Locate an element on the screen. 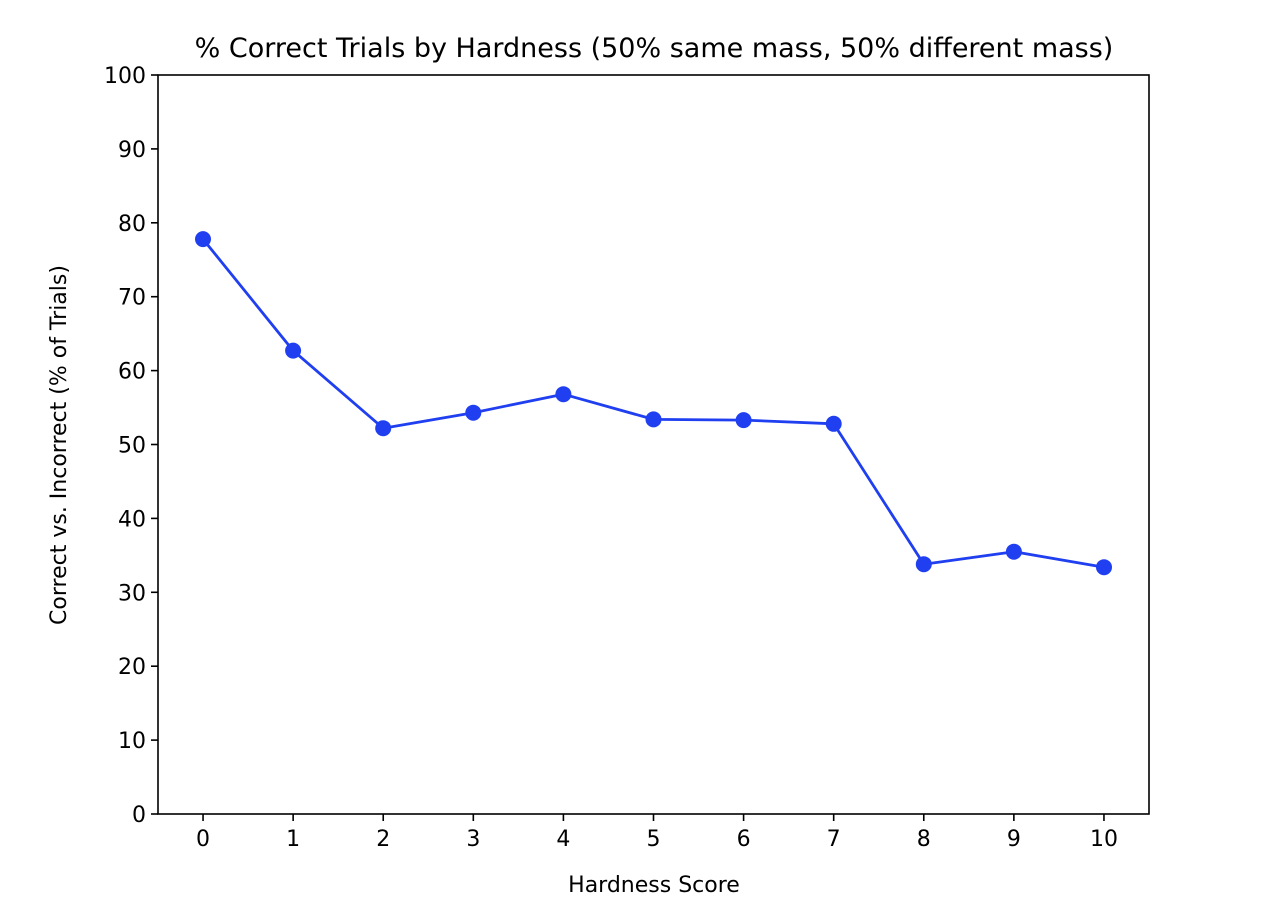 The height and width of the screenshot is (900, 1276). x-tick-label: 5 is located at coordinates (654, 839).